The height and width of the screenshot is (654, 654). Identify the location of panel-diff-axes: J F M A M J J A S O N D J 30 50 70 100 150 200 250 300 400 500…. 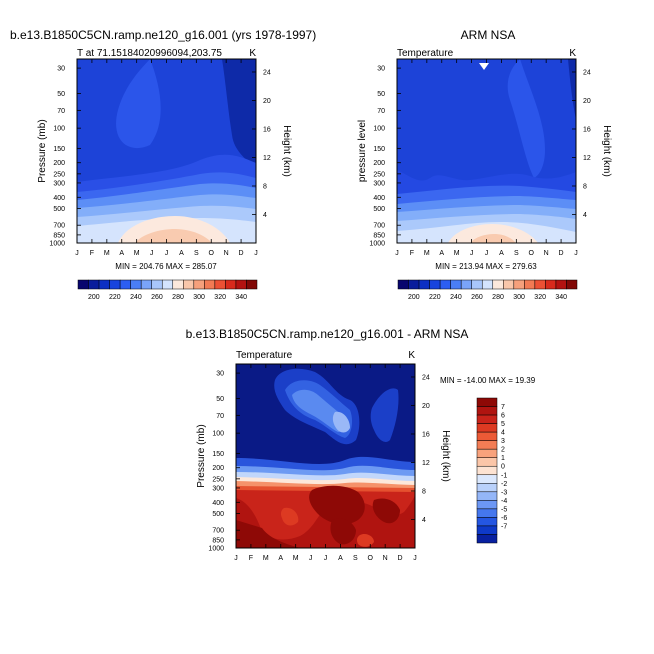
(319, 463).